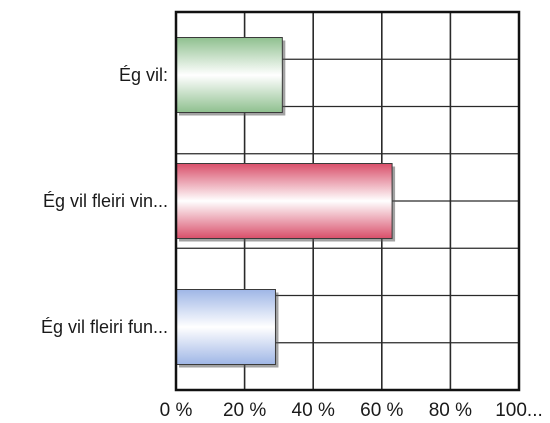  Describe the element at coordinates (244, 410) in the screenshot. I see `x-tick-label: 20 %` at that location.